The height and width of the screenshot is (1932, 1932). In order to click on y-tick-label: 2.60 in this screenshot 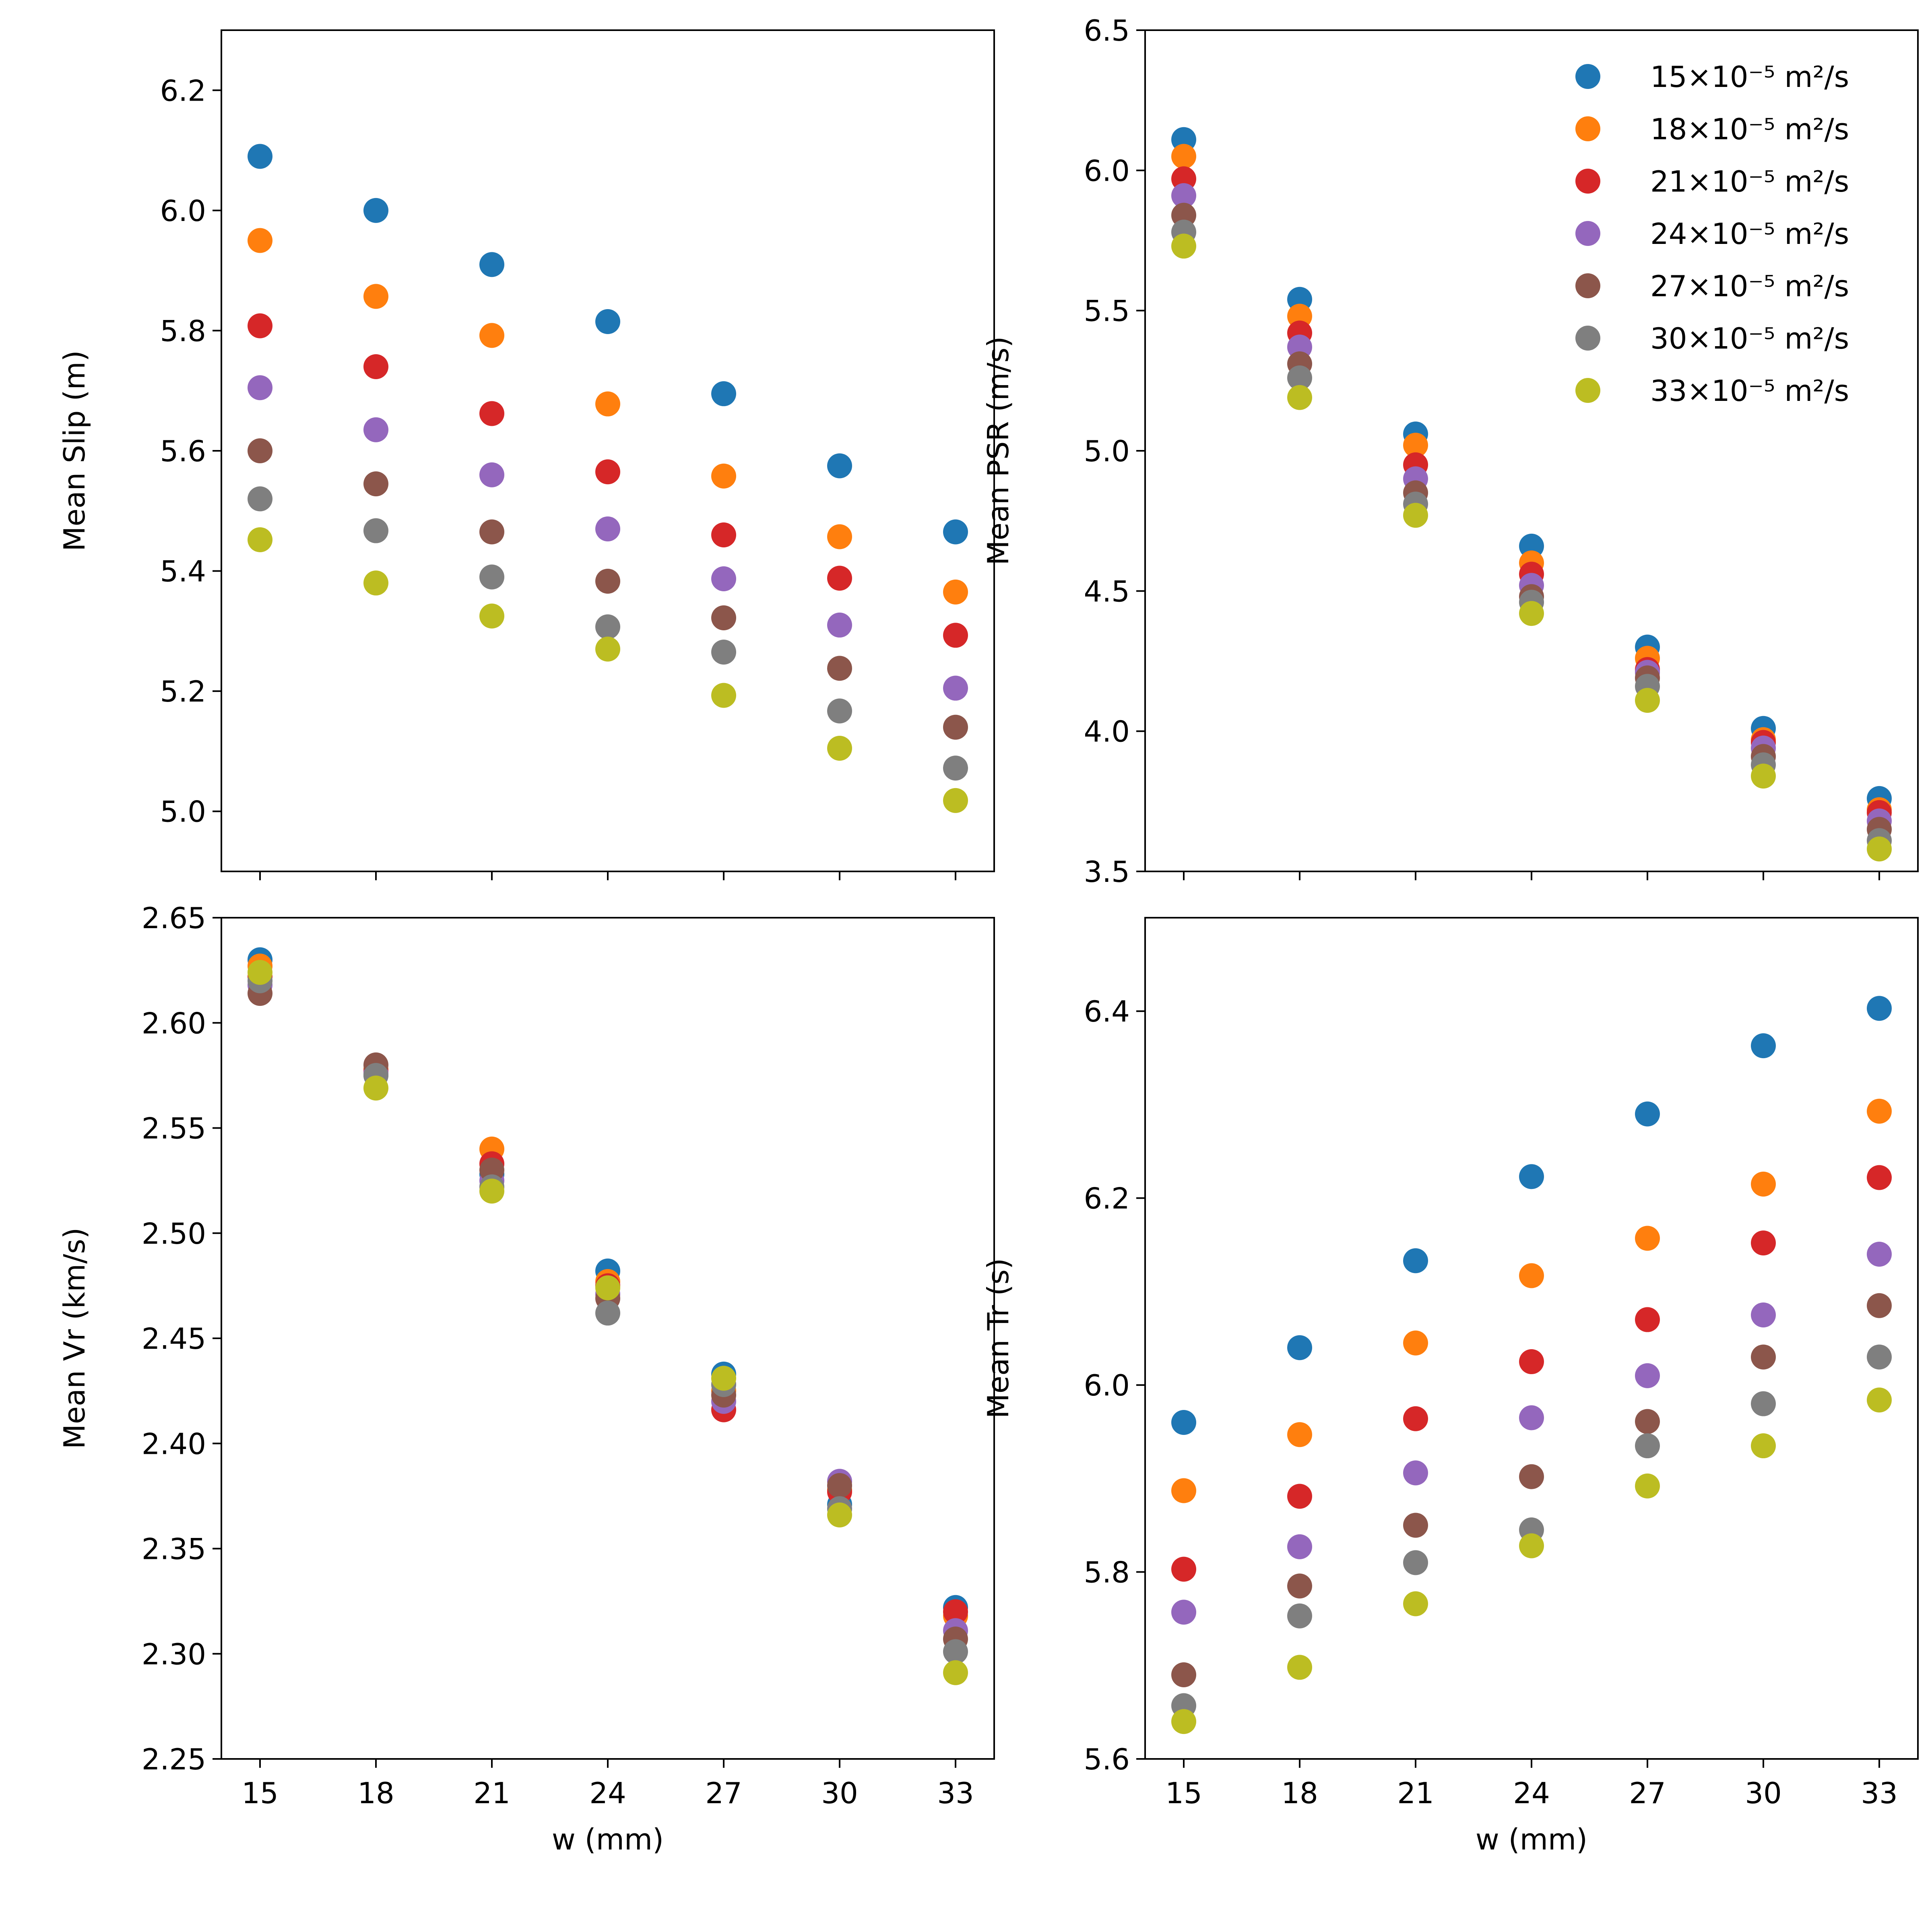, I will do `click(174, 1023)`.